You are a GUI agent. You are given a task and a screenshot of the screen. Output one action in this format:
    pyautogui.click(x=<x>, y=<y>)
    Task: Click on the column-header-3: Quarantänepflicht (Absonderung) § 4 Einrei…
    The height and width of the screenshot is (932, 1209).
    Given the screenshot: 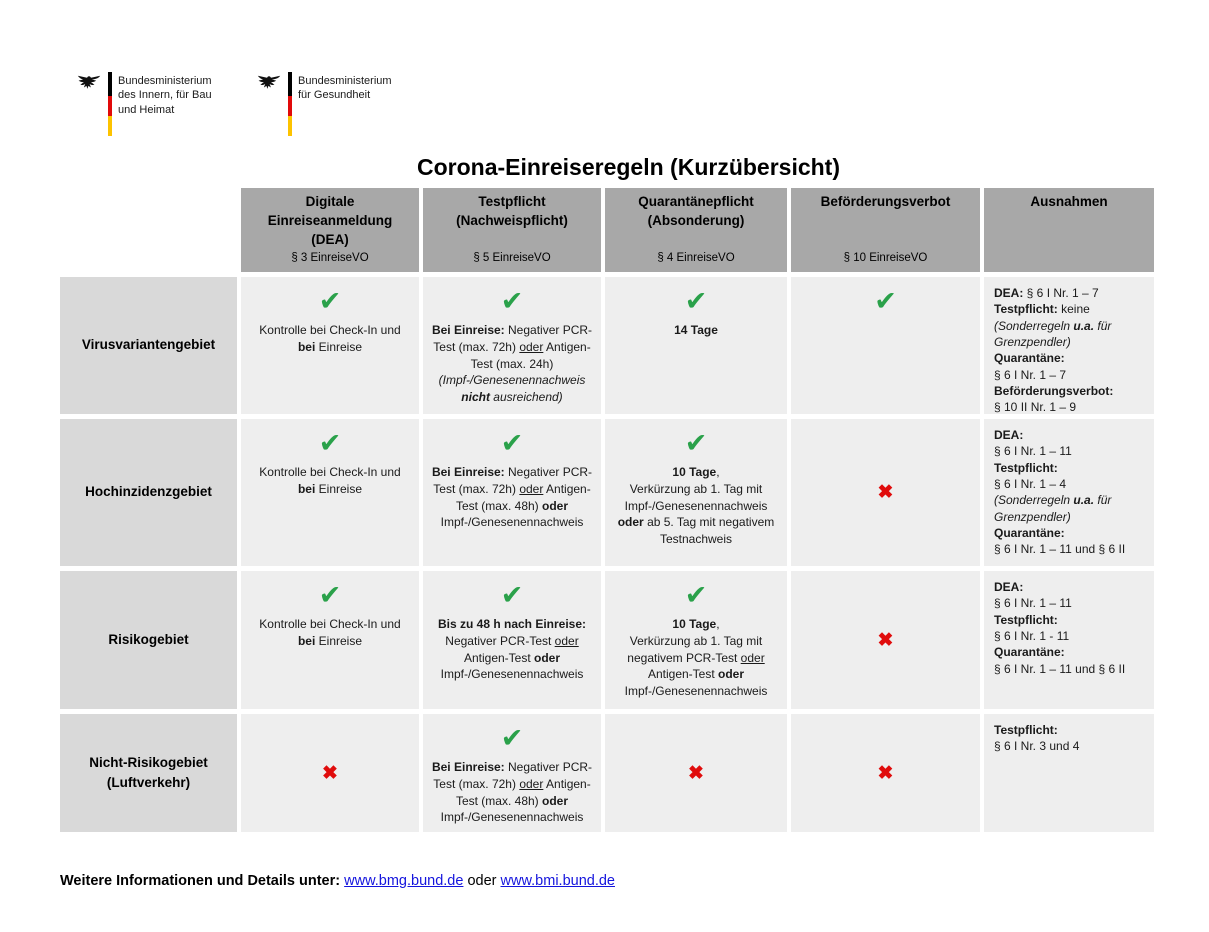 What is the action you would take?
    pyautogui.click(x=696, y=230)
    